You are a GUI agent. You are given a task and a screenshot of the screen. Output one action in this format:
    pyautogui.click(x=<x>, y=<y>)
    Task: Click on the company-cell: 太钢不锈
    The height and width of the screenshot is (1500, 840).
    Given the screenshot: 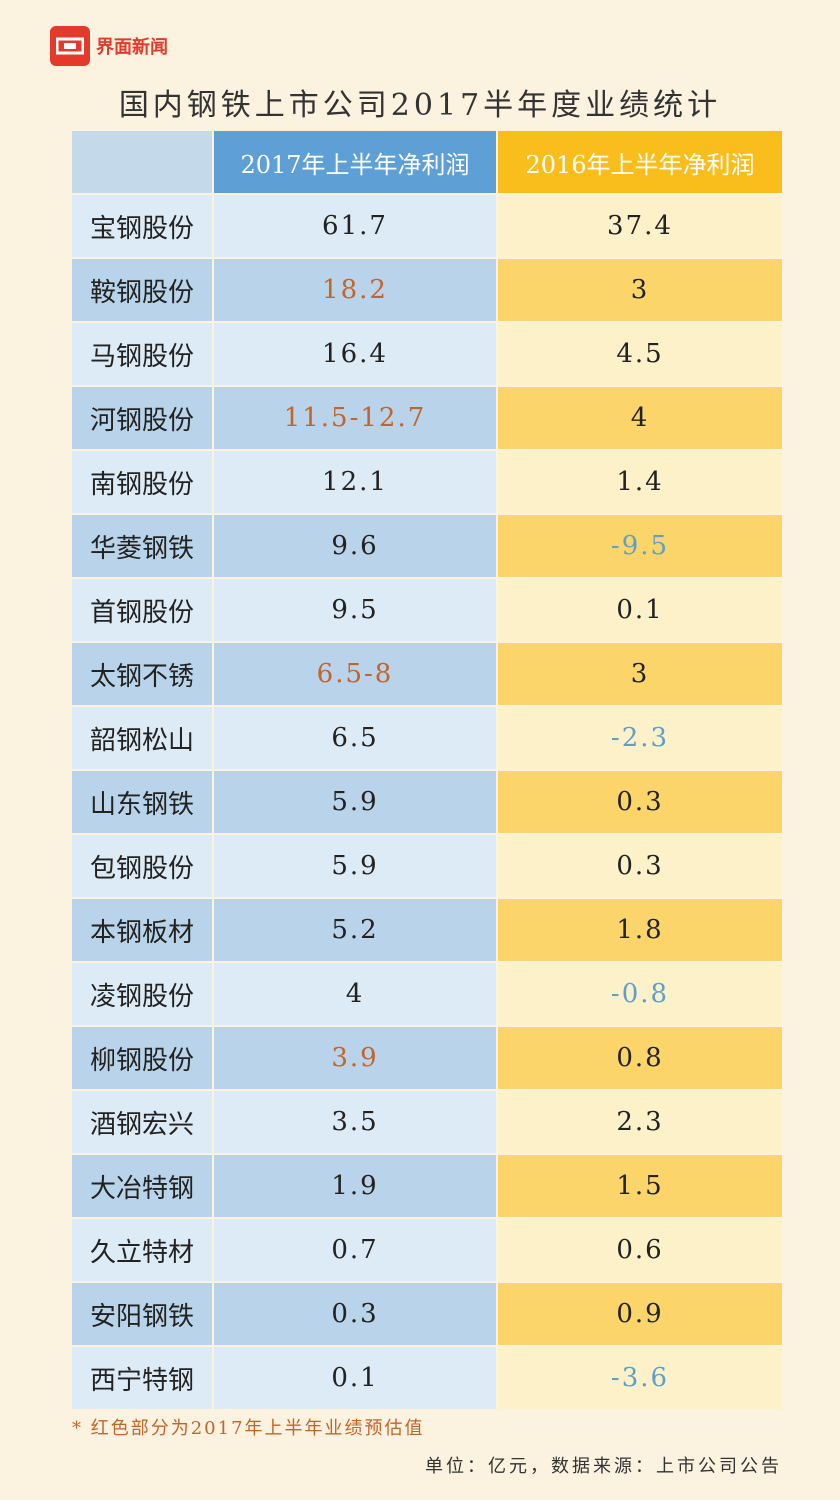 What is the action you would take?
    pyautogui.click(x=142, y=674)
    